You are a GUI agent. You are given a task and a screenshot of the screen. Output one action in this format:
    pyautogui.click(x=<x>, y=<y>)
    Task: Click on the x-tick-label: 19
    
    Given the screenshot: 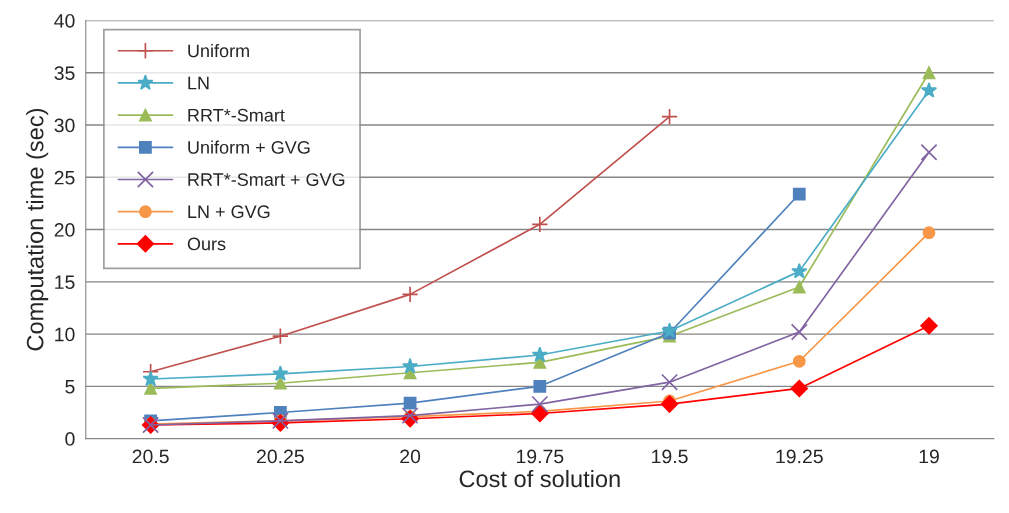 What is the action you would take?
    pyautogui.click(x=929, y=456)
    